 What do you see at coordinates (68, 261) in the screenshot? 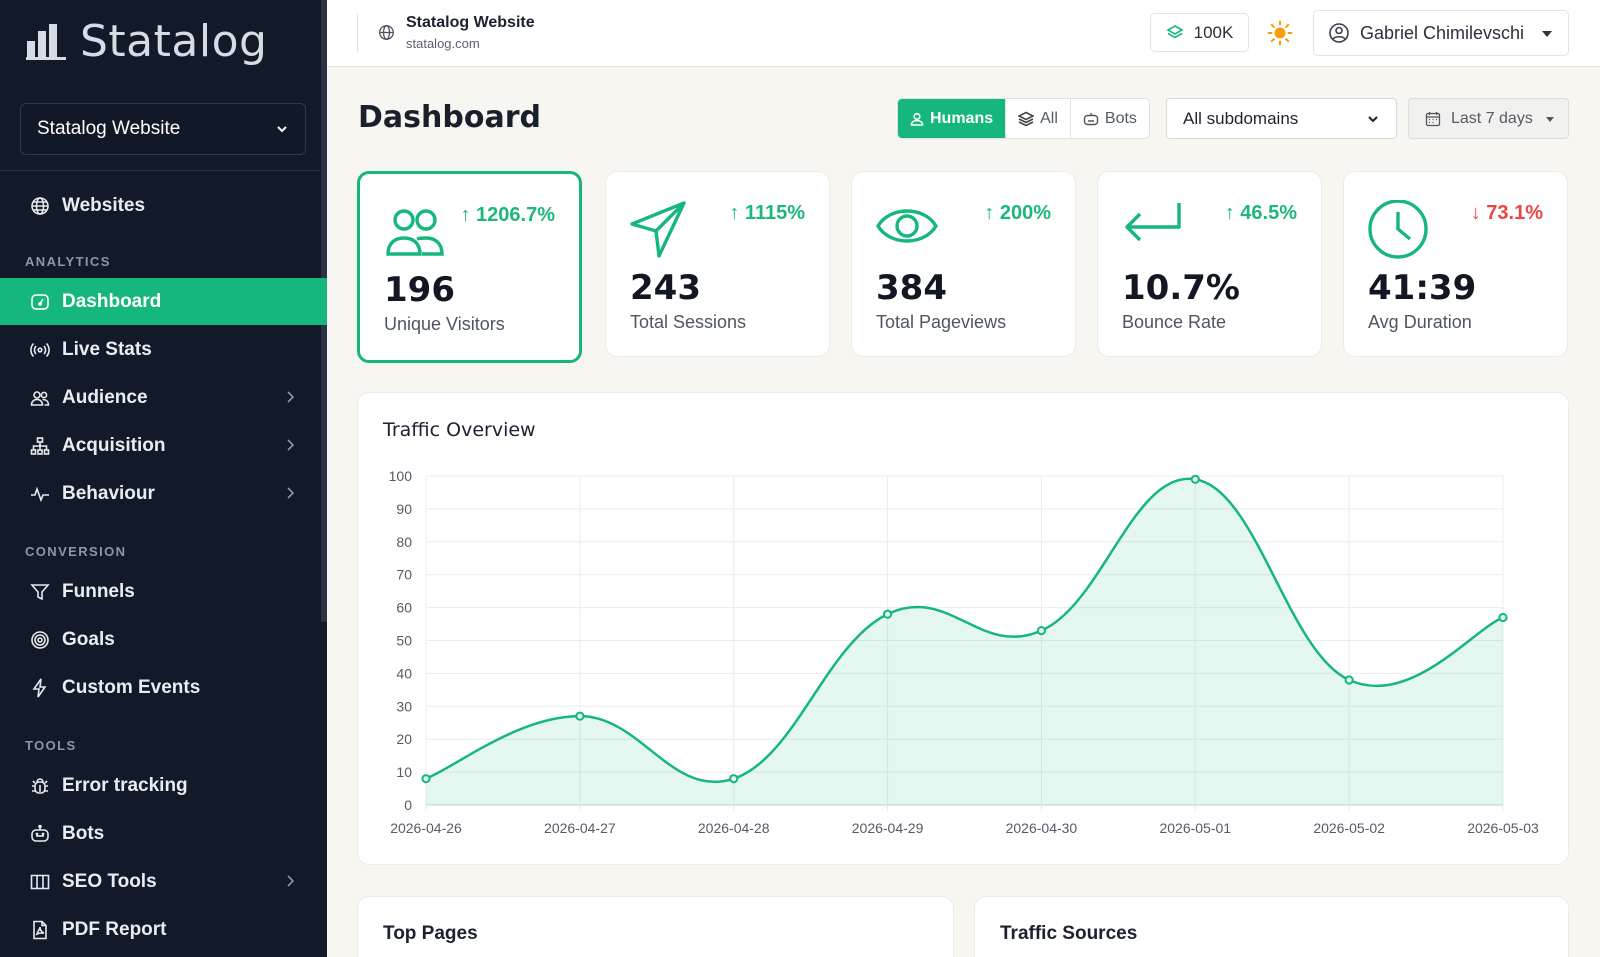
I see `section-analytics: ANALYTICS` at bounding box center [68, 261].